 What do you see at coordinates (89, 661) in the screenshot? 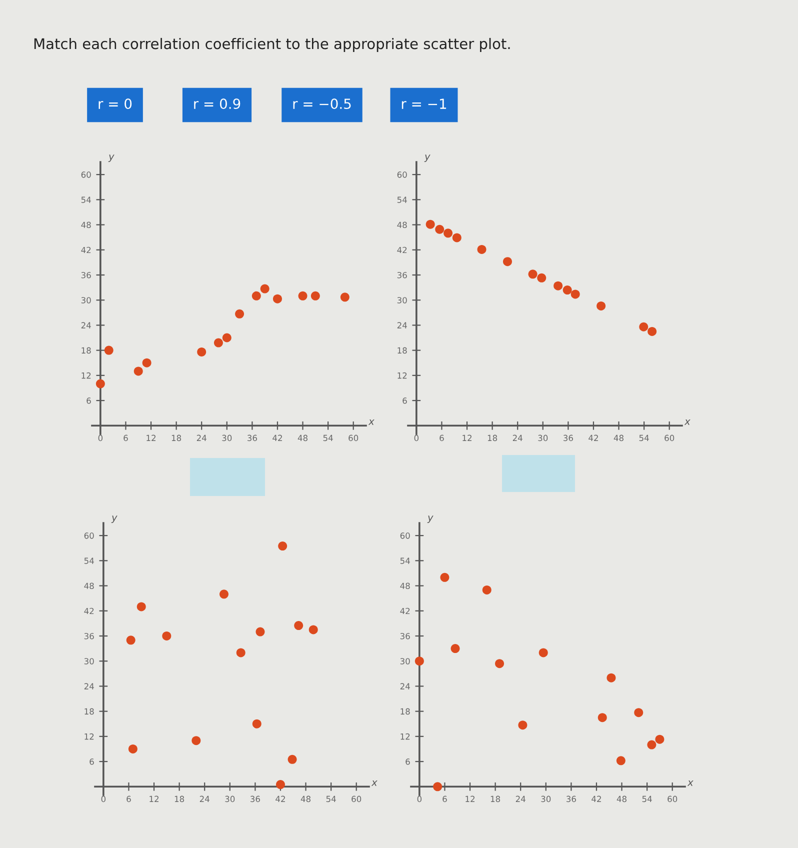
I see `y-tick-label: 30` at bounding box center [89, 661].